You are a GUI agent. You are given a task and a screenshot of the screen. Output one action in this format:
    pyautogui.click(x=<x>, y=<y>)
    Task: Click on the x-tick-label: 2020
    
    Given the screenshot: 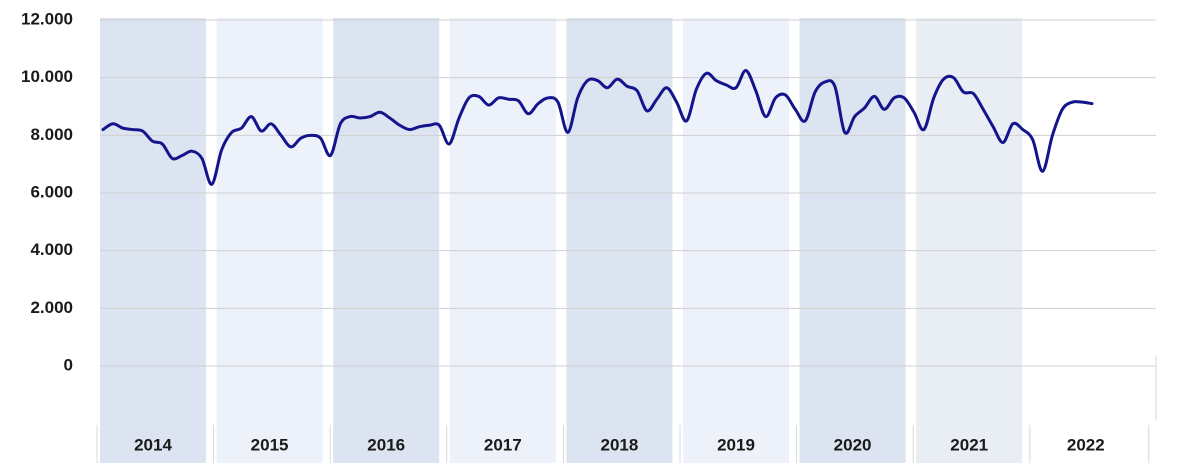 What is the action you would take?
    pyautogui.click(x=853, y=444)
    